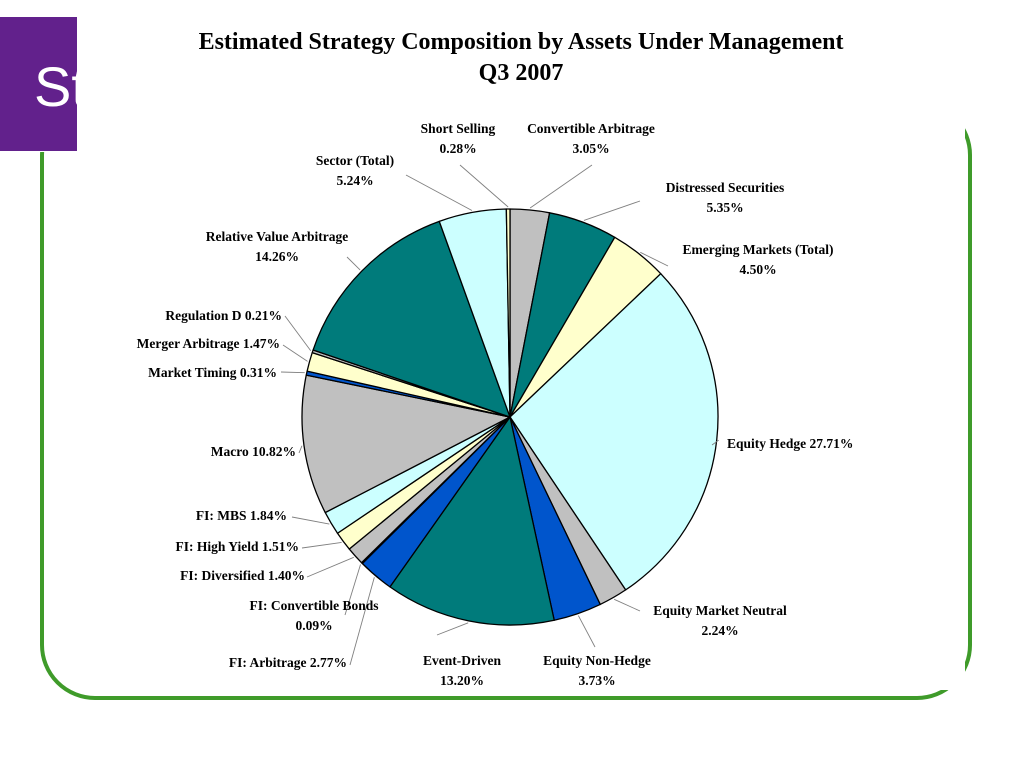  What do you see at coordinates (223, 315) in the screenshot?
I see `slice-label: Regulation D 0.21%` at bounding box center [223, 315].